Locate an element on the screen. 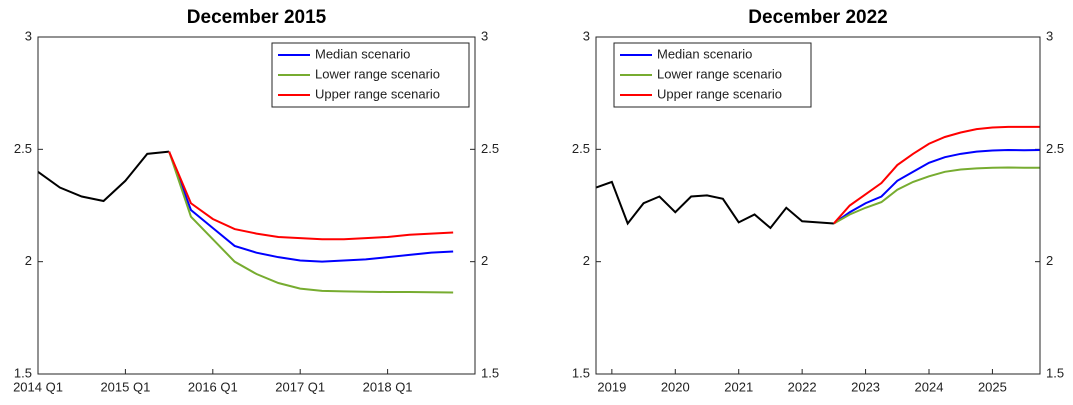 This screenshot has height=405, width=1073. chart-title: December 2022 is located at coordinates (817, 17).